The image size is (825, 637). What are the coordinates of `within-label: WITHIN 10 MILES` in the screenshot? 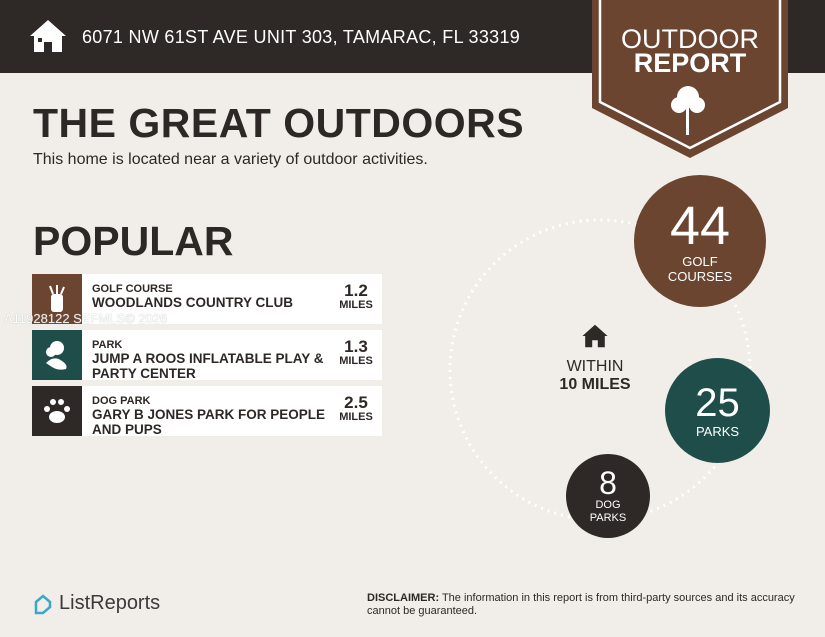 It's located at (595, 376).